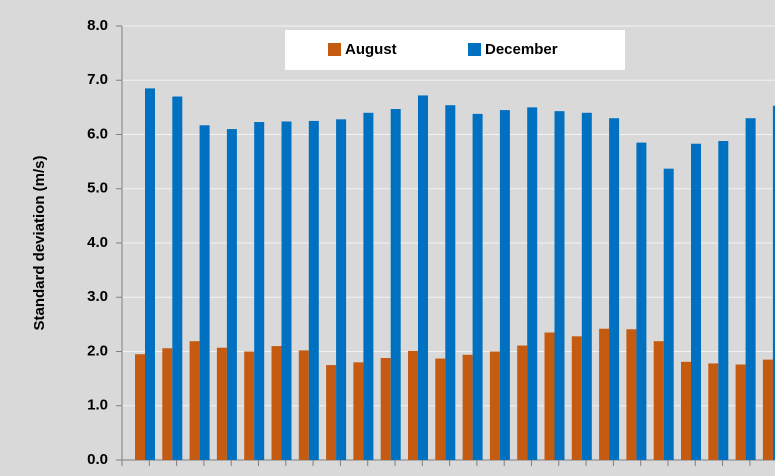 This screenshot has height=476, width=775. Describe the element at coordinates (521, 49) in the screenshot. I see `legend-label: December` at that location.